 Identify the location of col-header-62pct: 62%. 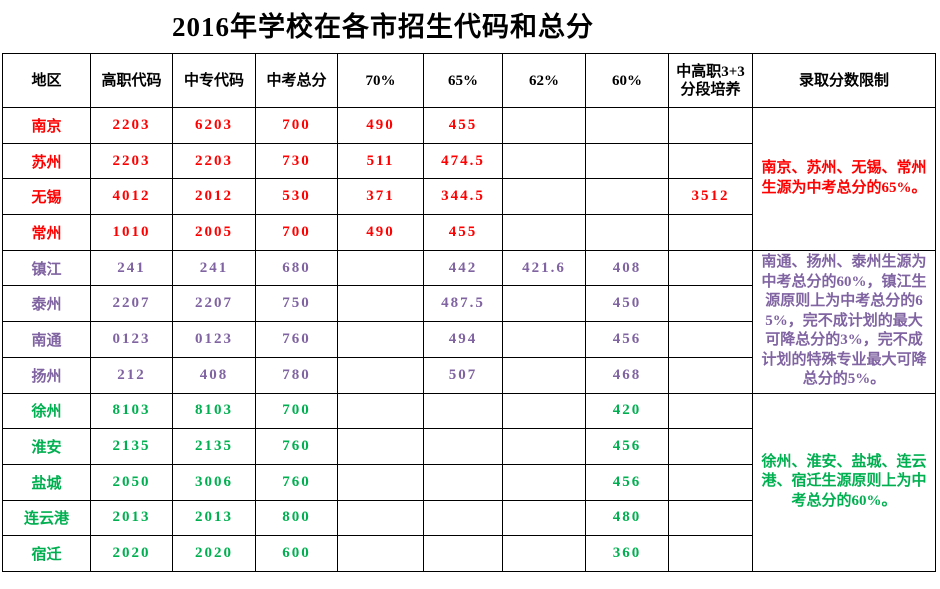
(544, 80).